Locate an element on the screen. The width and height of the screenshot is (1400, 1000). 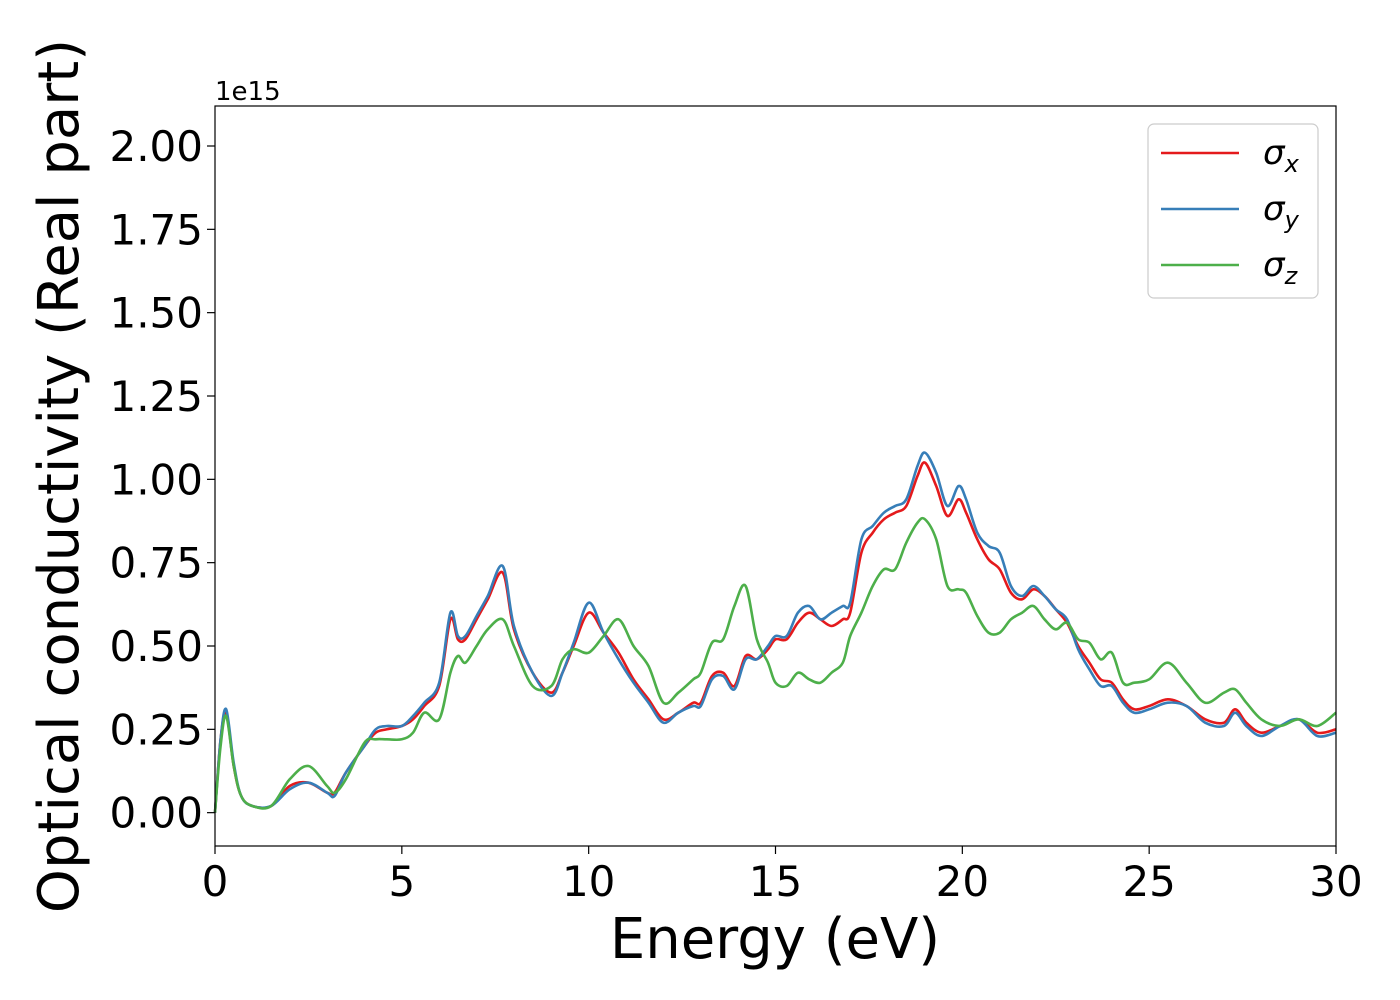
y-tick-label: 0.75 is located at coordinates (156, 563).